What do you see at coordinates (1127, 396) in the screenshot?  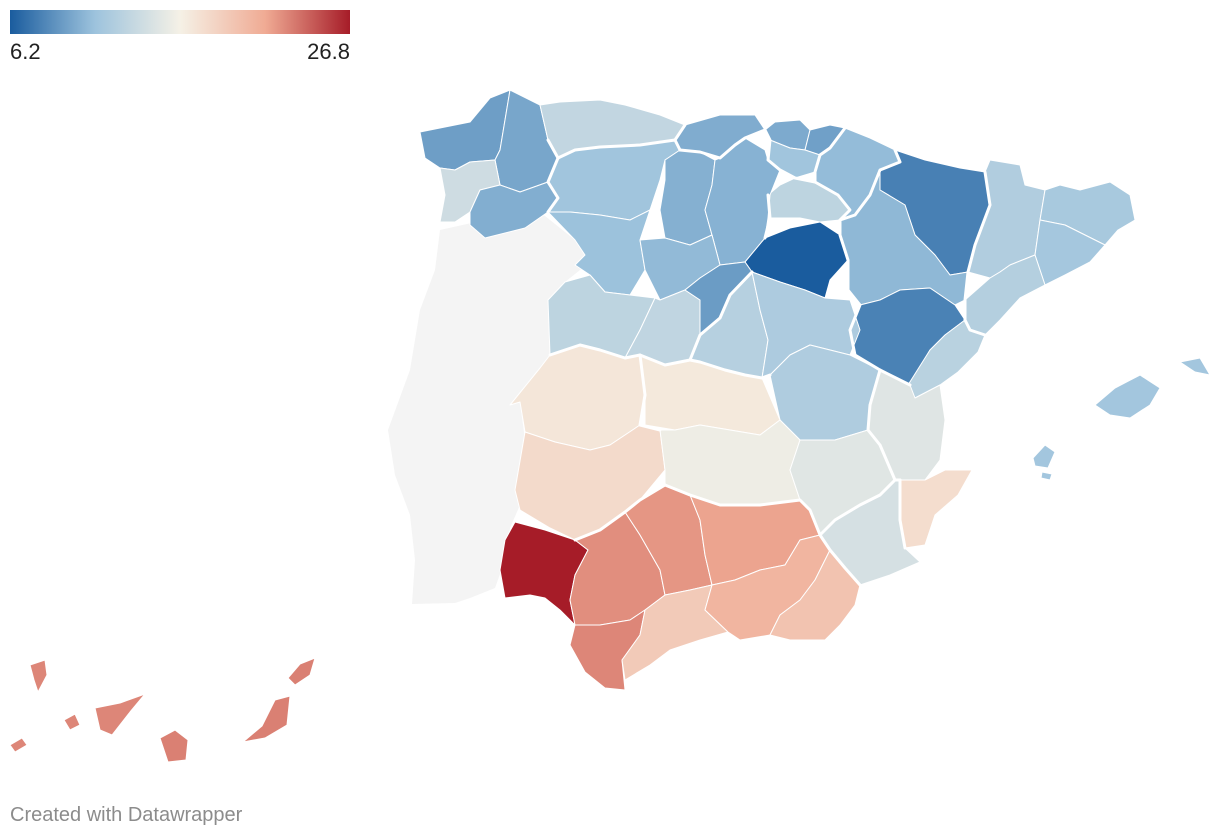 I see `island-mallorca` at bounding box center [1127, 396].